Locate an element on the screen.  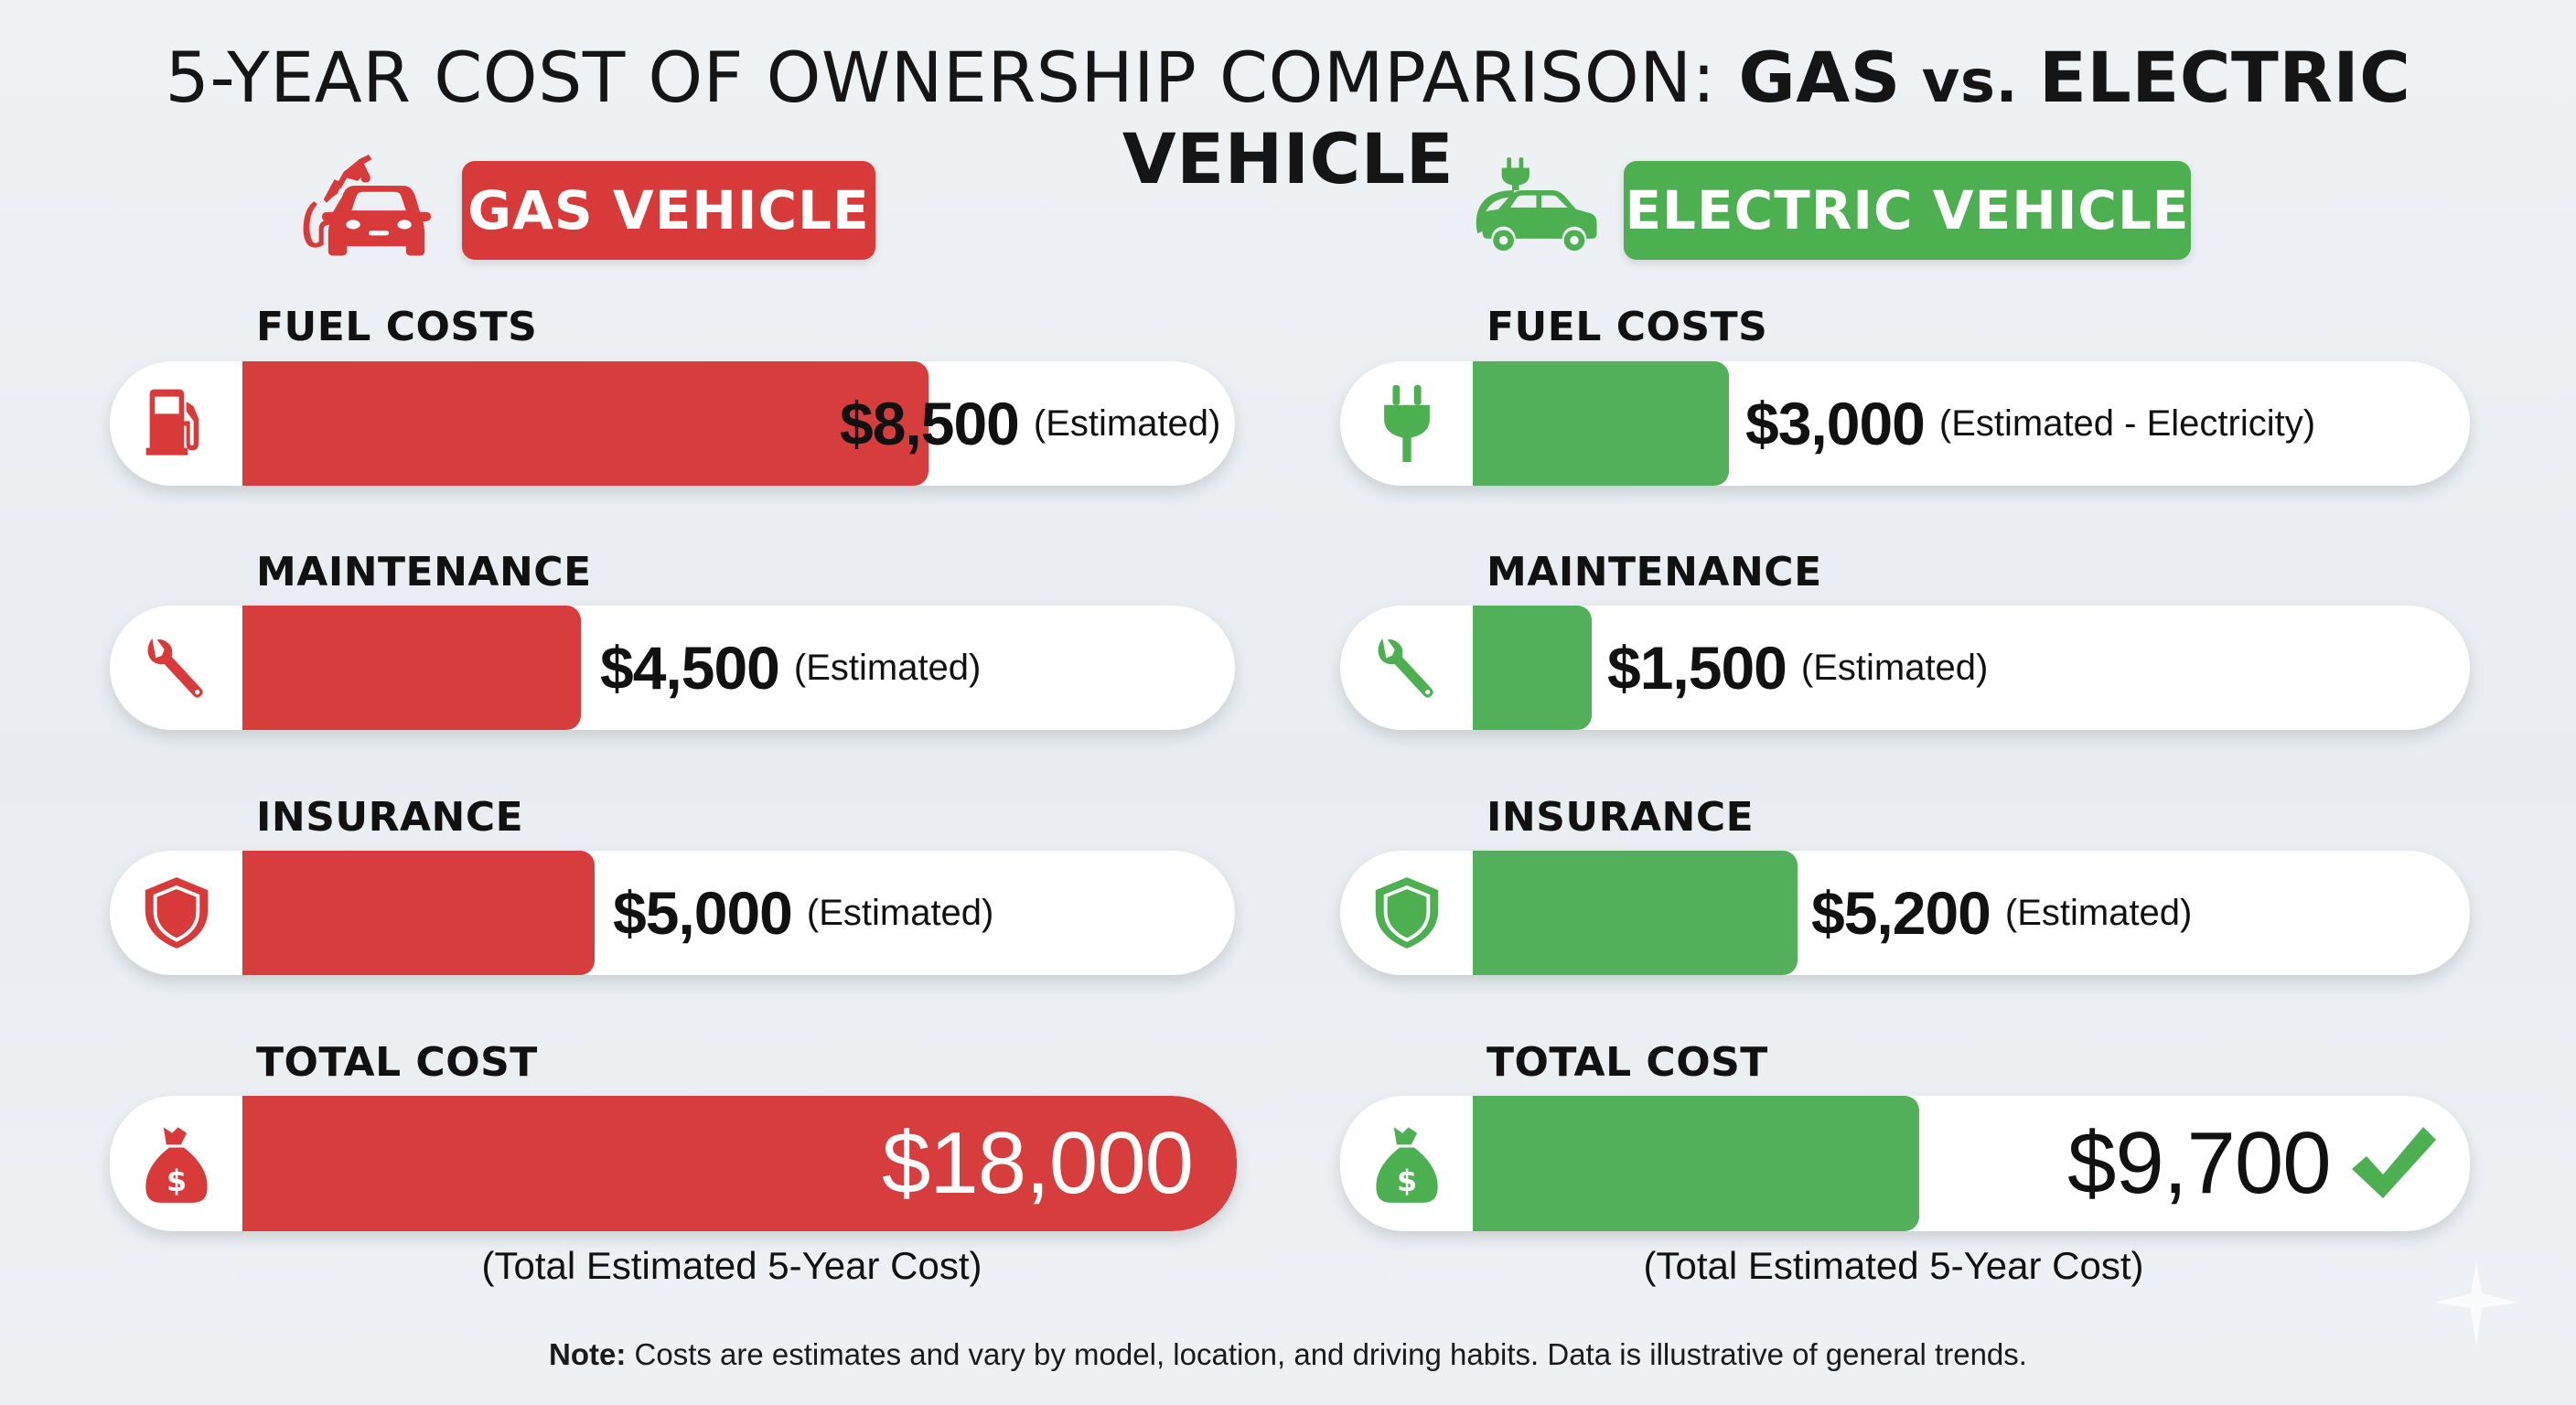
gas-maintenance-row: $4,500 (Estimated) is located at coordinates (672, 668).